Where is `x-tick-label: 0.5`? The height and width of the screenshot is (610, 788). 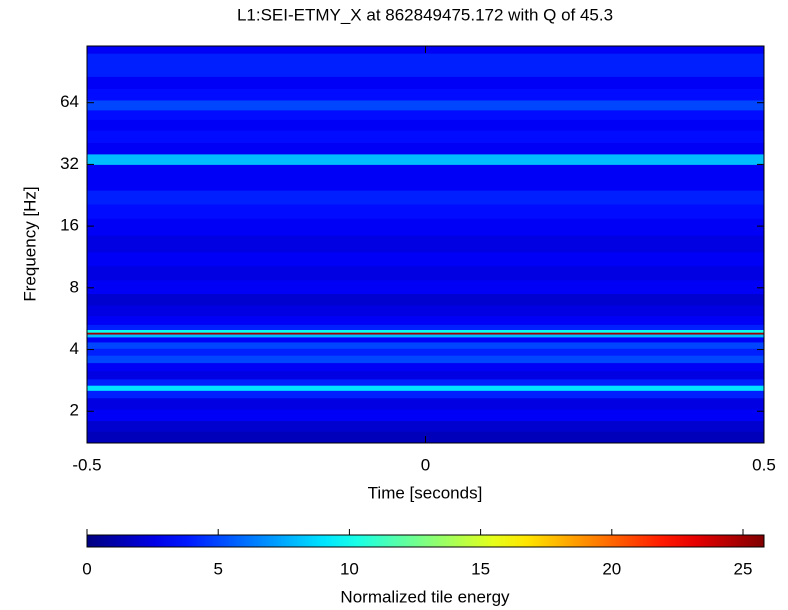 x-tick-label: 0.5 is located at coordinates (764, 464).